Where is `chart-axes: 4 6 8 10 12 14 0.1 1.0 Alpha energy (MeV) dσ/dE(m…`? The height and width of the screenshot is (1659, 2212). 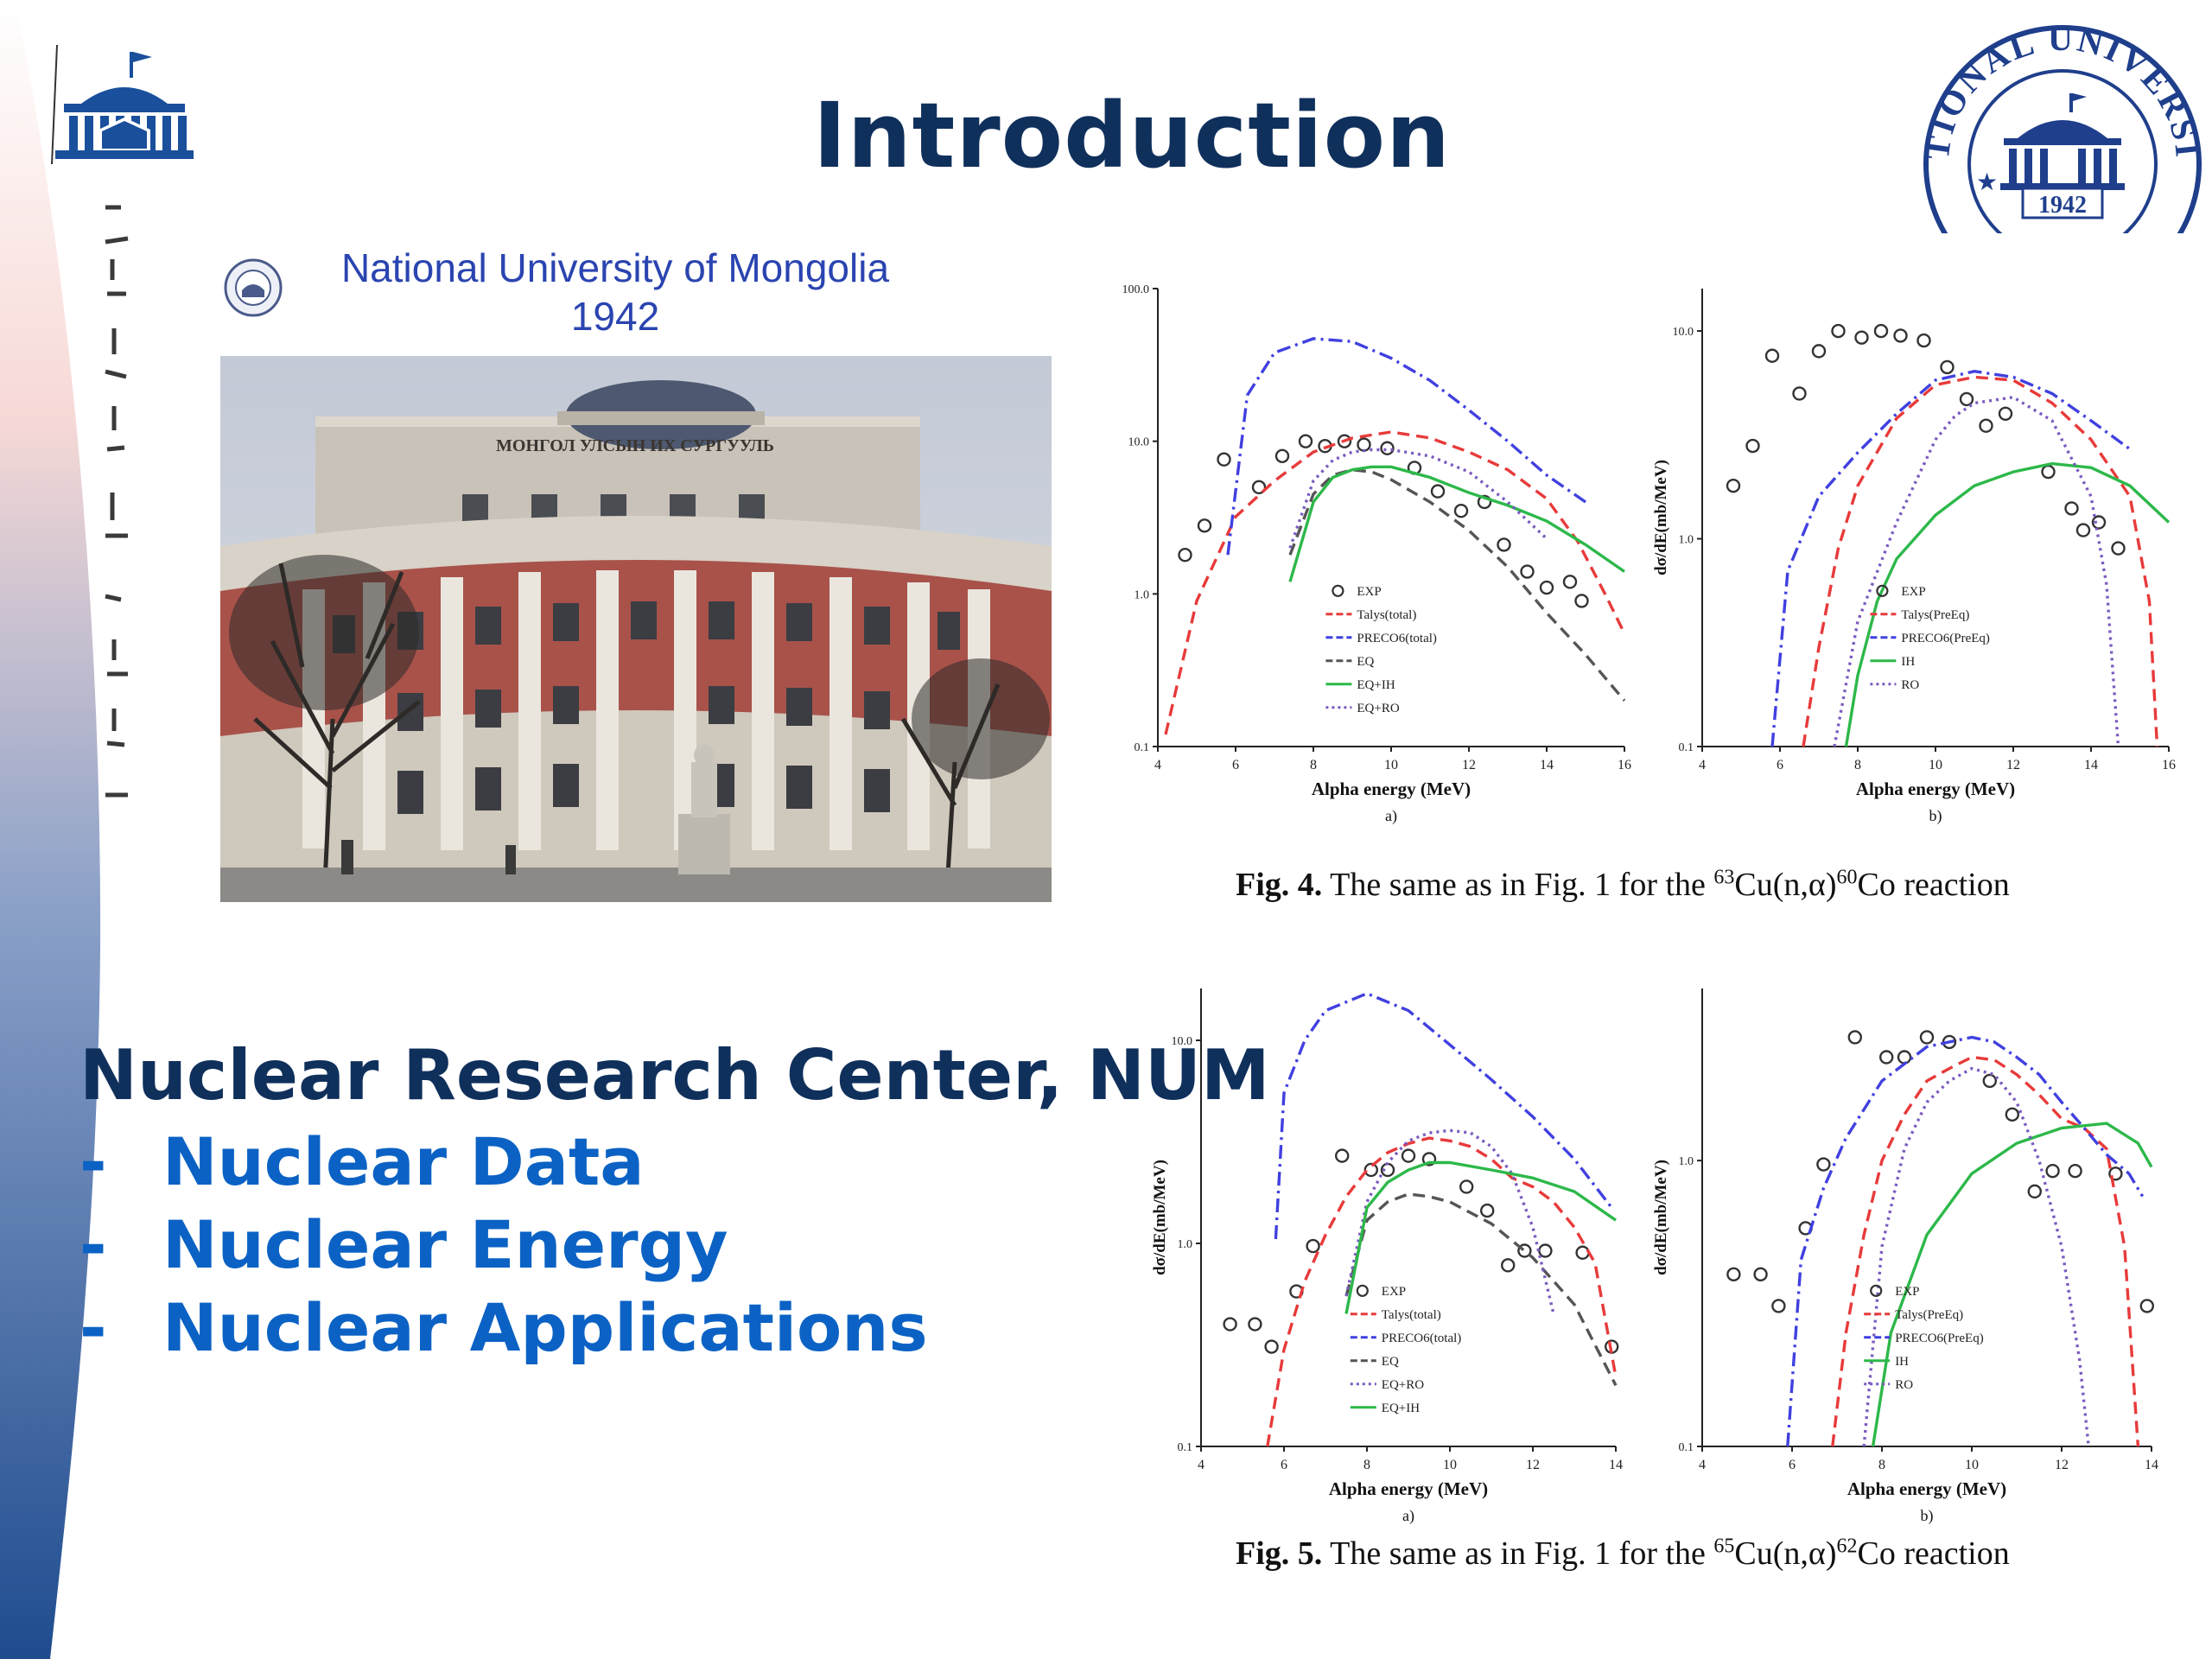
chart-axes: 4 6 8 10 12 14 0.1 1.0 Alpha energy (MeV) dσ/dE(m… is located at coordinates (1905, 1256).